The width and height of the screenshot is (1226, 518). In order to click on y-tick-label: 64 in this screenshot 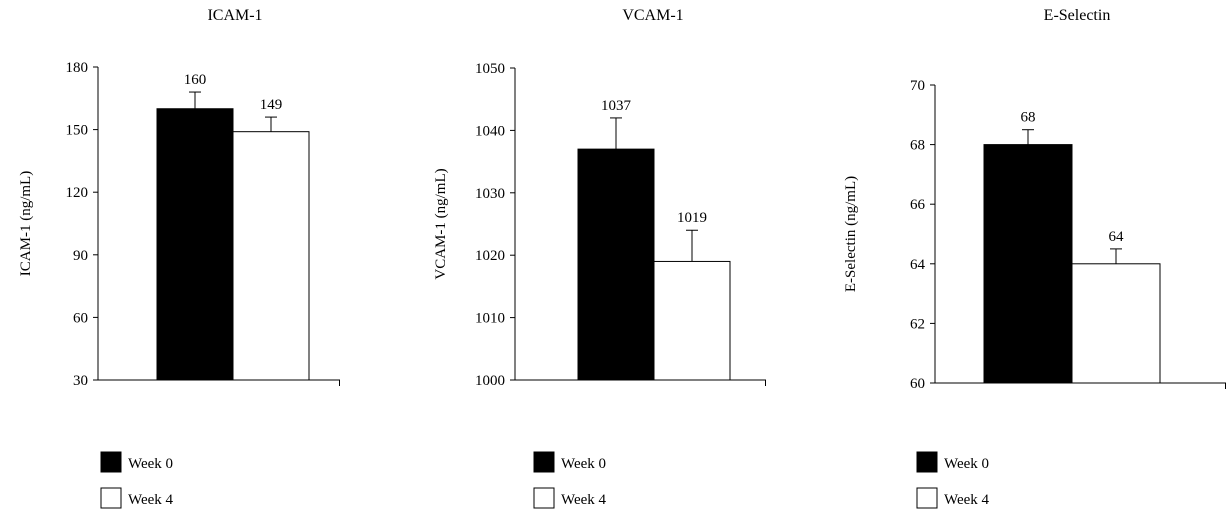, I will do `click(918, 265)`.